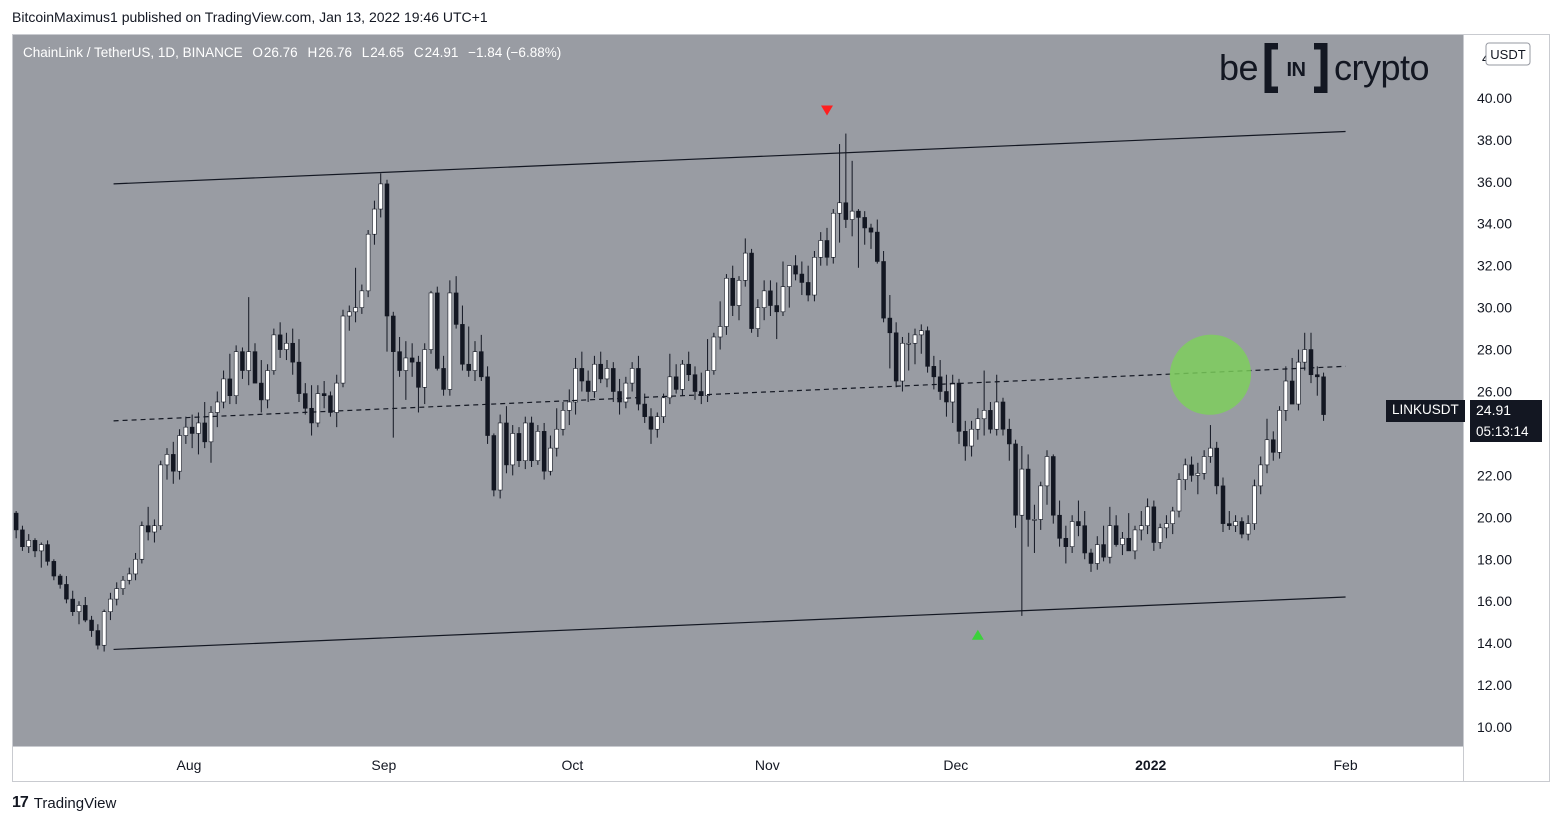 The image size is (1562, 826). Describe the element at coordinates (1494, 182) in the screenshot. I see `price-tick-label: 36.00` at that location.